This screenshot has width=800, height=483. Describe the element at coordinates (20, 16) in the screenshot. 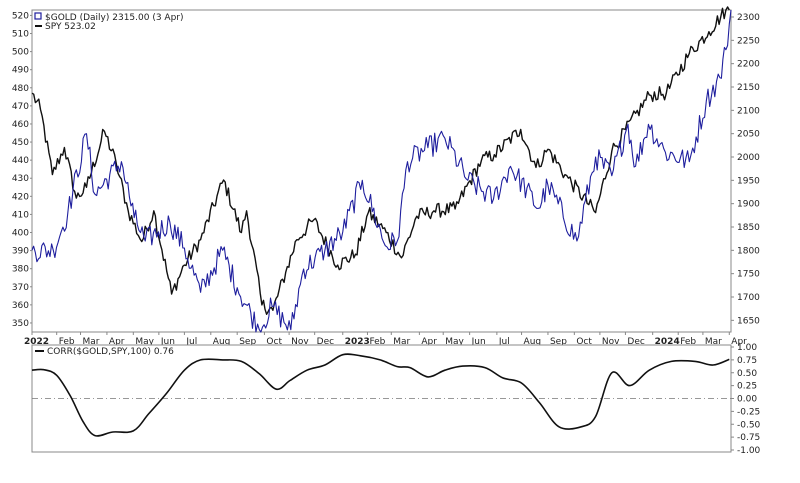

I see `left-axis-tick-label: 520` at that location.